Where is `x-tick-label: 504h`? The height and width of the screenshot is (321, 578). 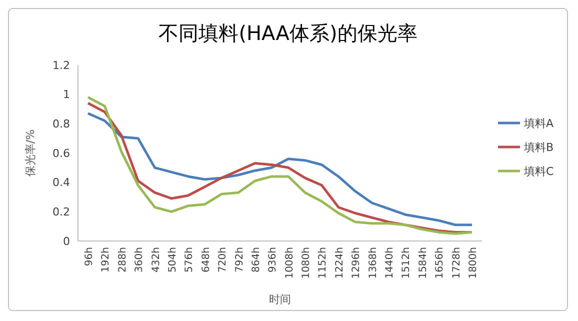 x-tick-label: 504h is located at coordinates (172, 259).